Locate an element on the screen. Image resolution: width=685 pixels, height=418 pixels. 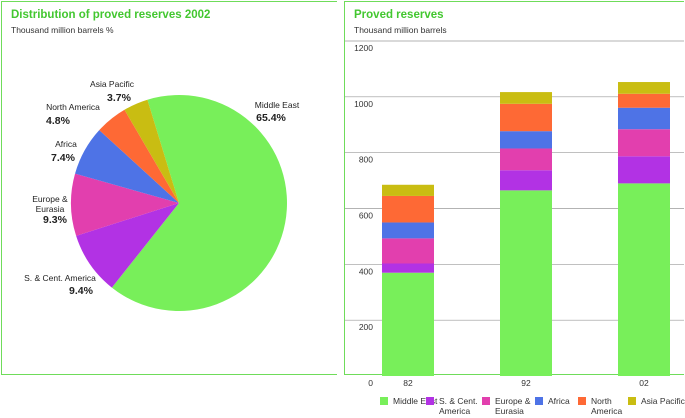
bar-02-europe-eurasia is located at coordinates (644, 143).